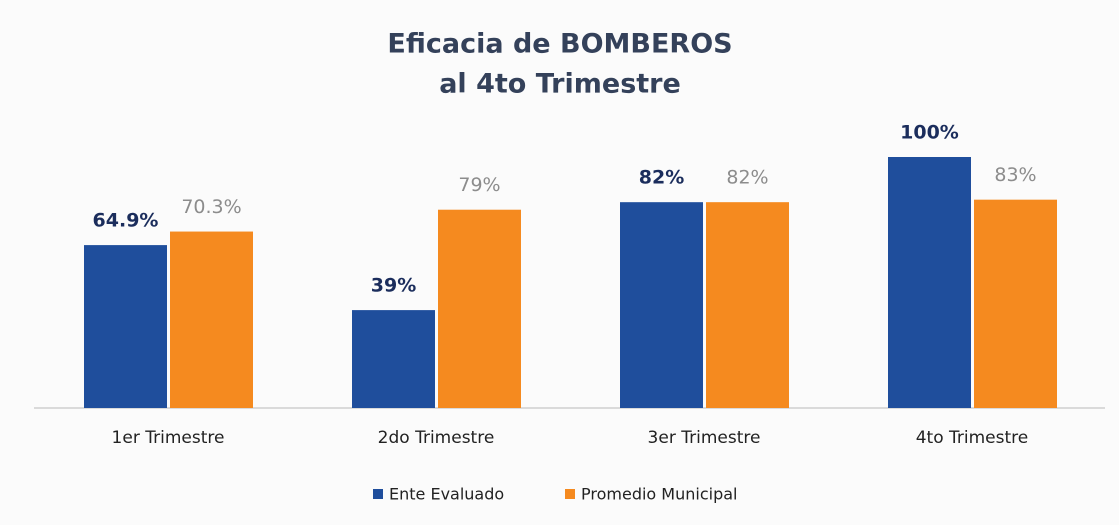 The image size is (1119, 525). I want to click on chart-title: Eficacia de BOMBEROS, so click(559, 44).